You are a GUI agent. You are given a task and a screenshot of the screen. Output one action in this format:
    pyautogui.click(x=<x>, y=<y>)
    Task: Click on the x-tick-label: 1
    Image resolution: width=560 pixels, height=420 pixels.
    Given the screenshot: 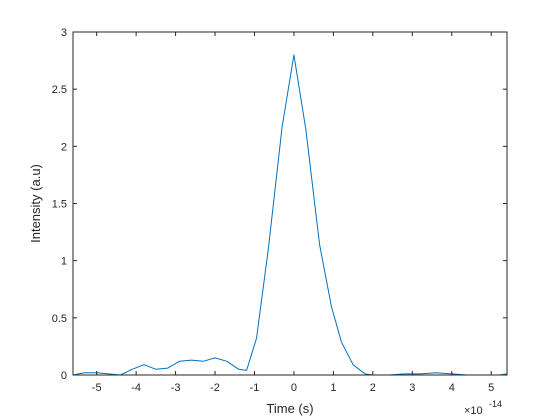 What is the action you would take?
    pyautogui.click(x=333, y=388)
    